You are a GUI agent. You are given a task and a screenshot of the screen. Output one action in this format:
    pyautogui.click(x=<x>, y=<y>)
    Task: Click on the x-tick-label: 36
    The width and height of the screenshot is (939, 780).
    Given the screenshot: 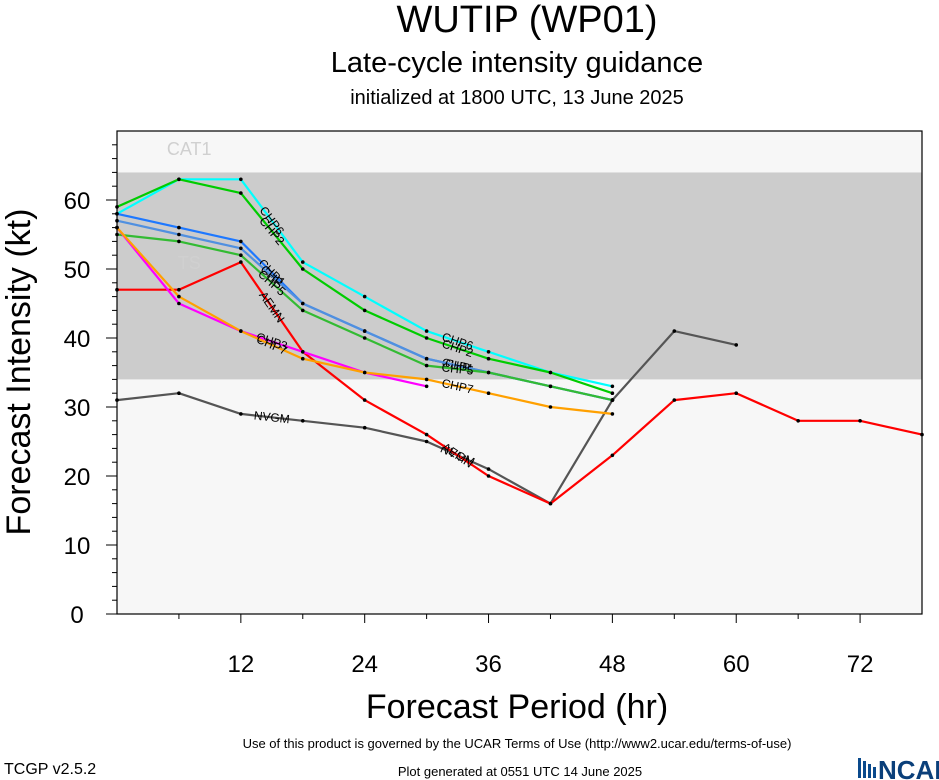 What is the action you would take?
    pyautogui.click(x=488, y=664)
    